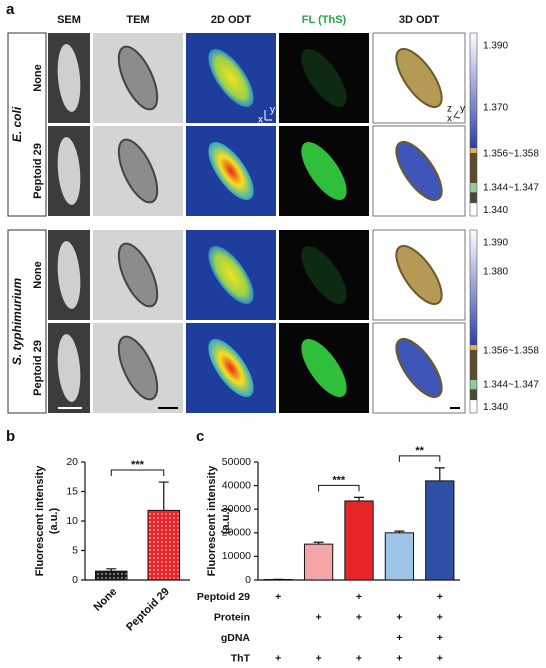 Image resolution: width=546 pixels, height=668 pixels. Describe the element at coordinates (72, 491) in the screenshot. I see `y-tick-label: 15` at that location.